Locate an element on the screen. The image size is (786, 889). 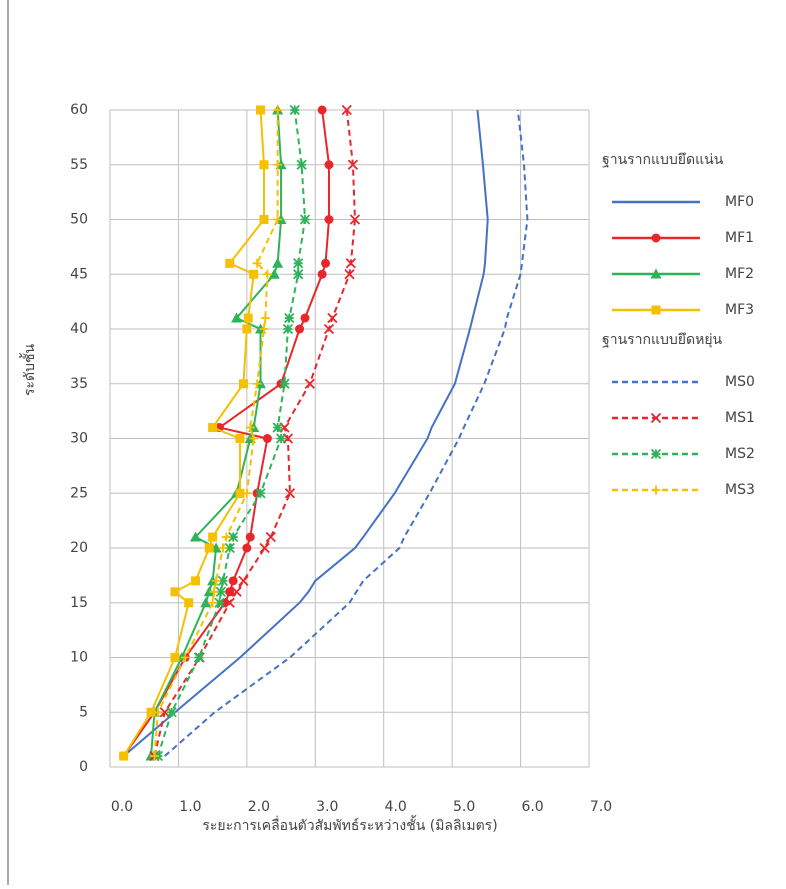
y-tick-label: 40 is located at coordinates (79, 329).